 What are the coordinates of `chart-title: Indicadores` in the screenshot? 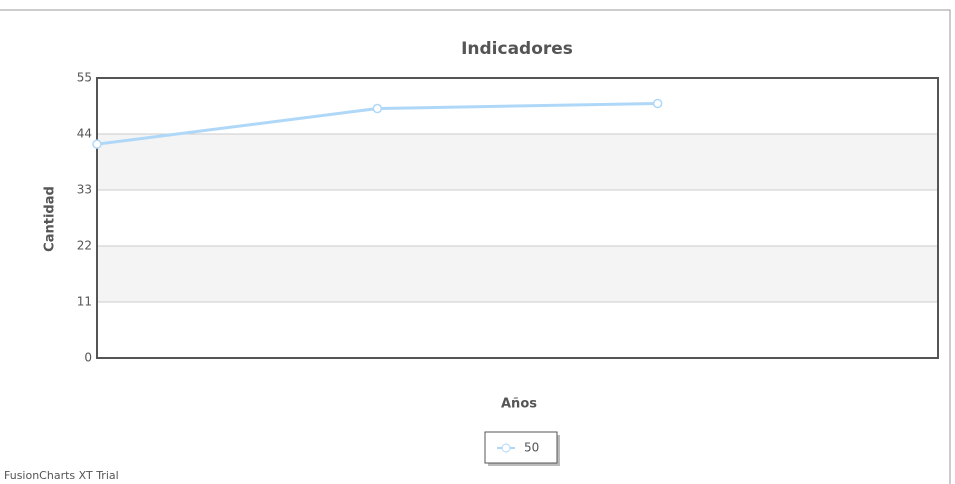 It's located at (517, 49).